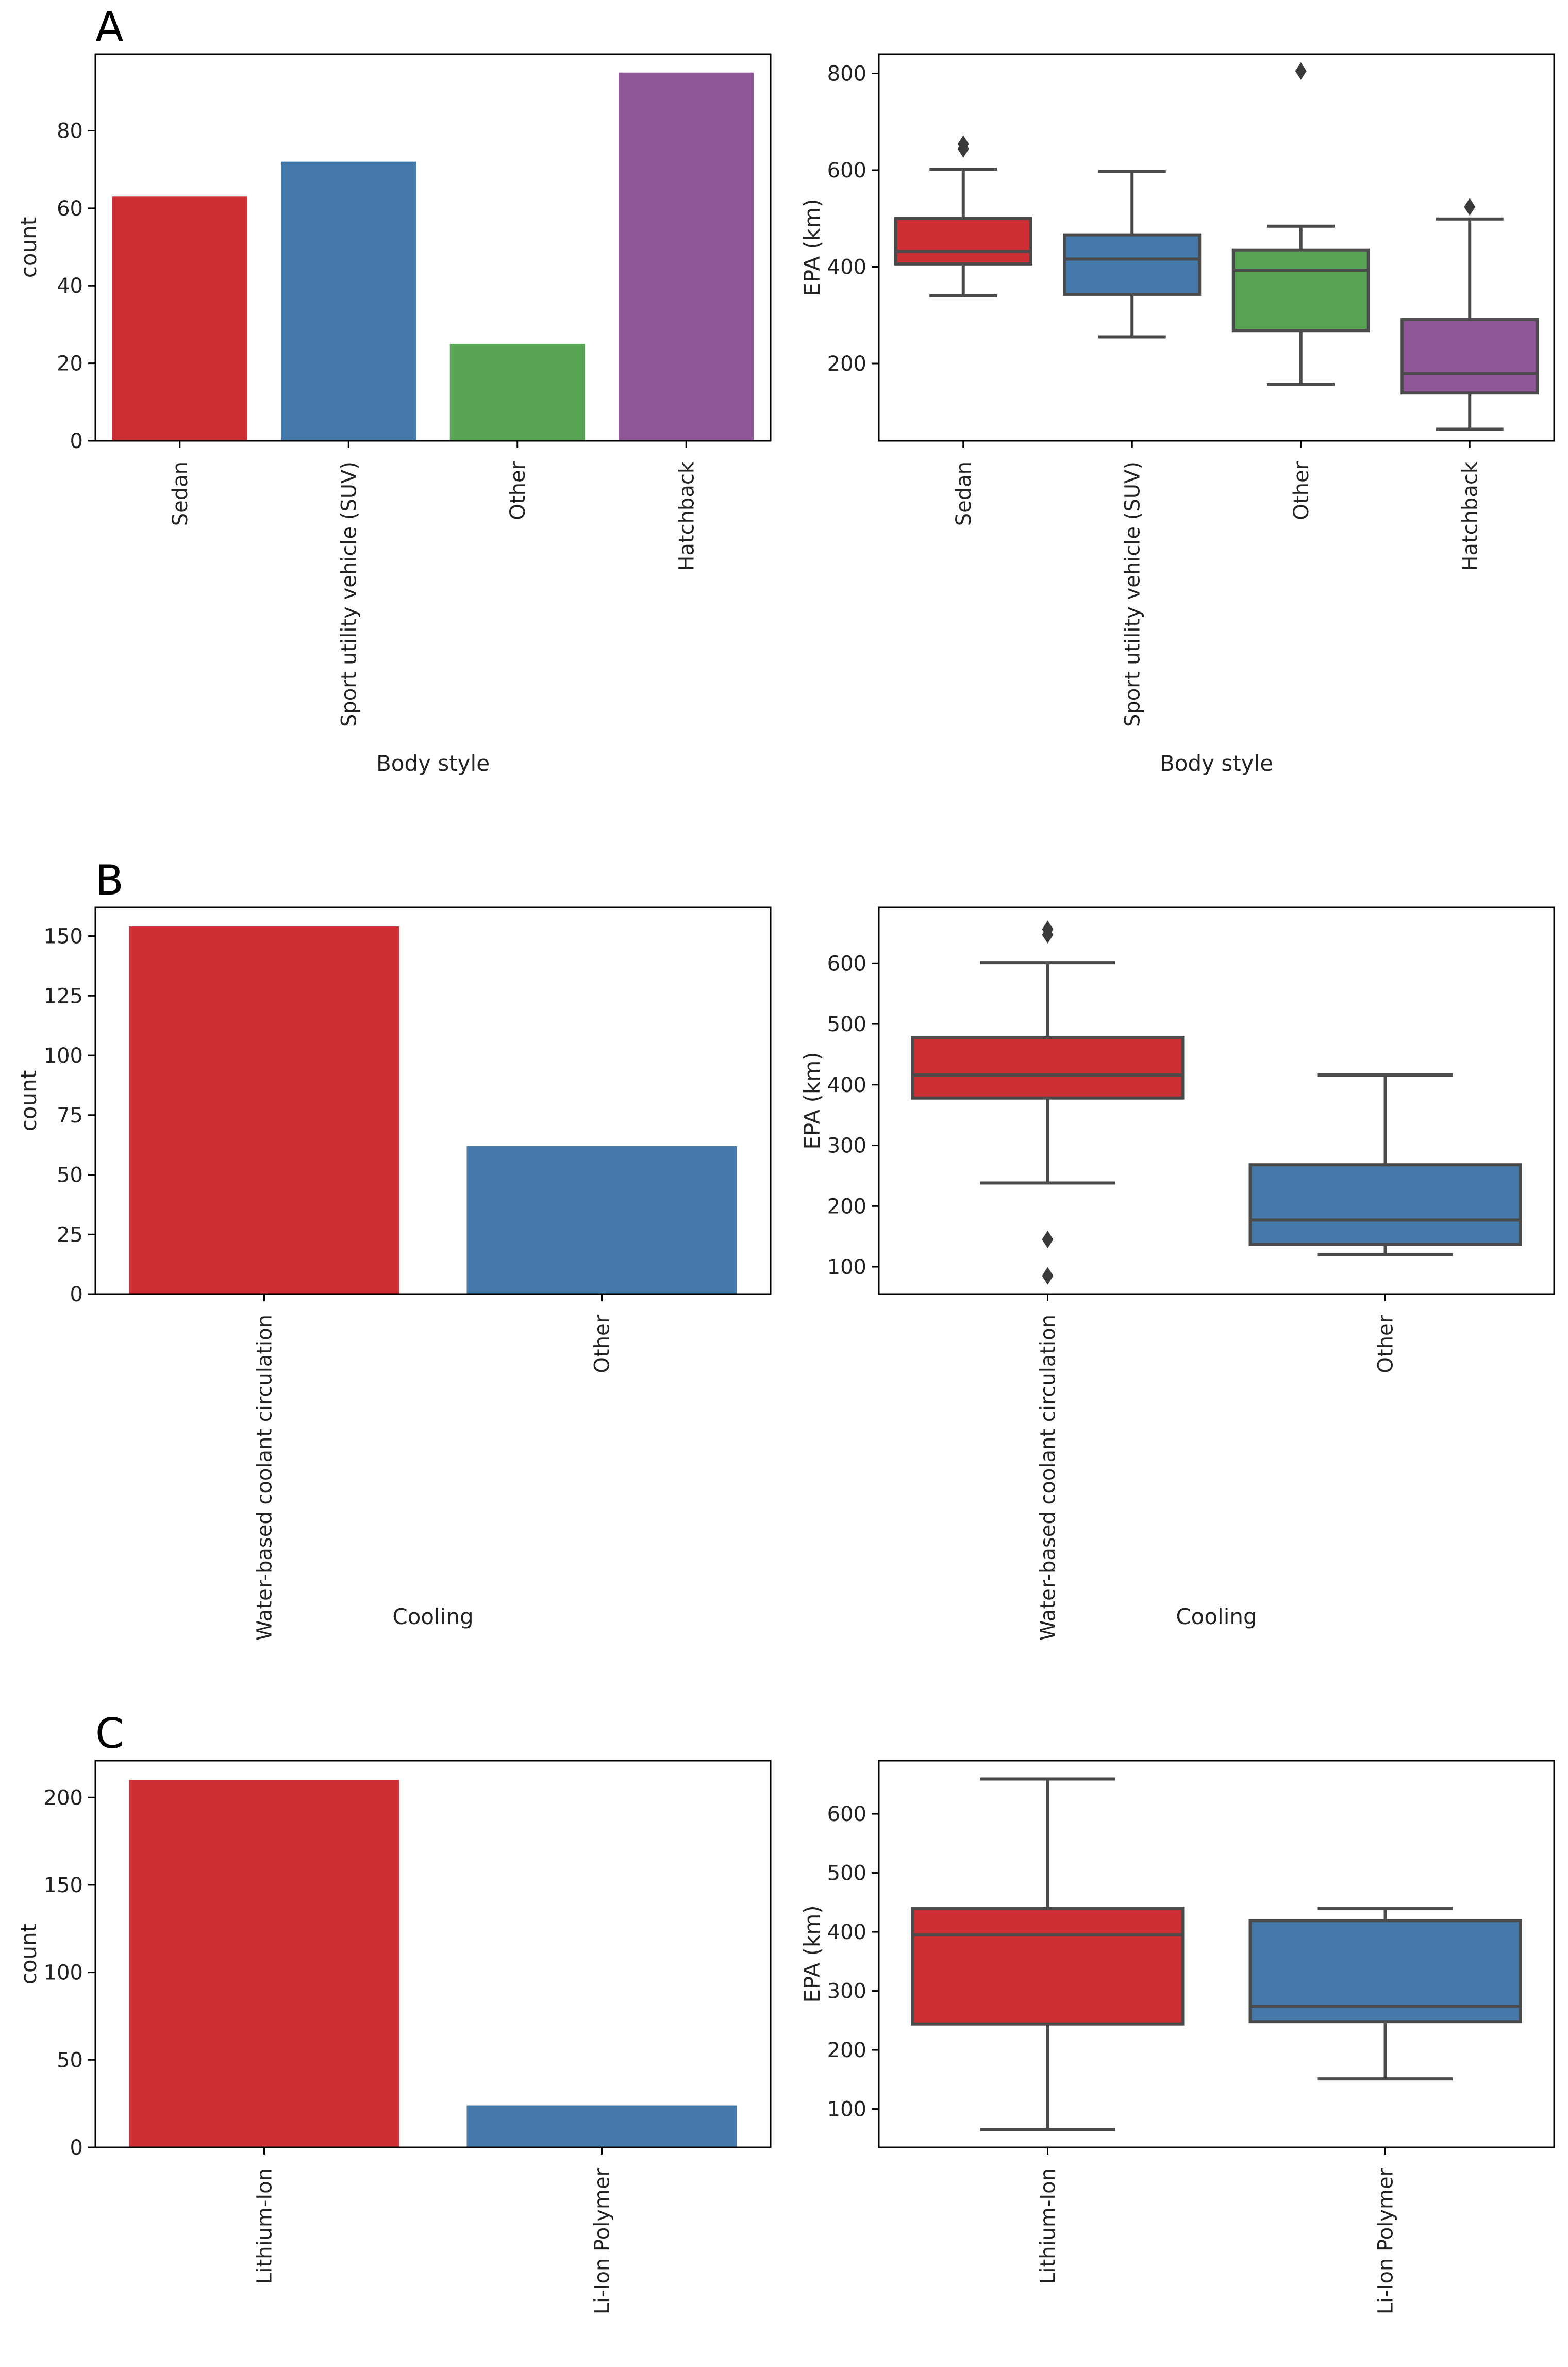 Image resolution: width=1568 pixels, height=2367 pixels. Describe the element at coordinates (70, 131) in the screenshot. I see `y-tick-label: 80` at that location.